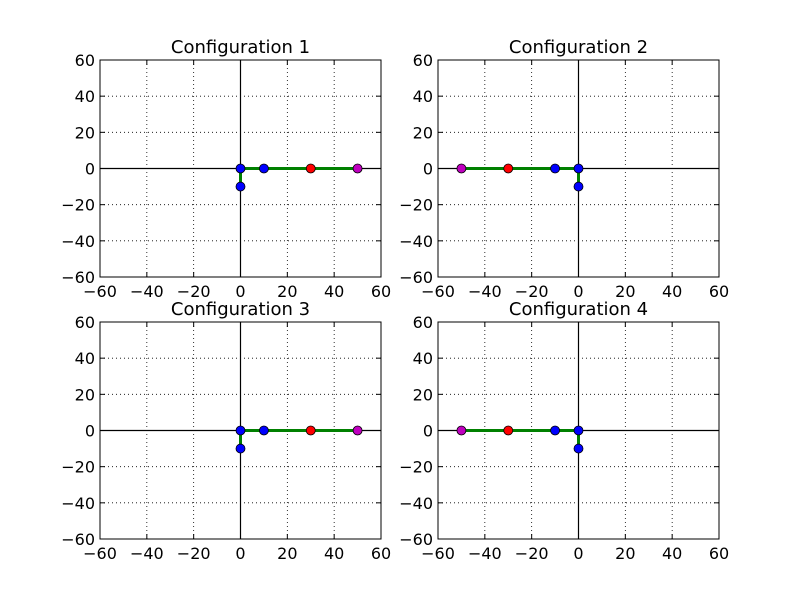 The image size is (800, 600). I want to click on subplot-title: Configuration 4, so click(578, 309).